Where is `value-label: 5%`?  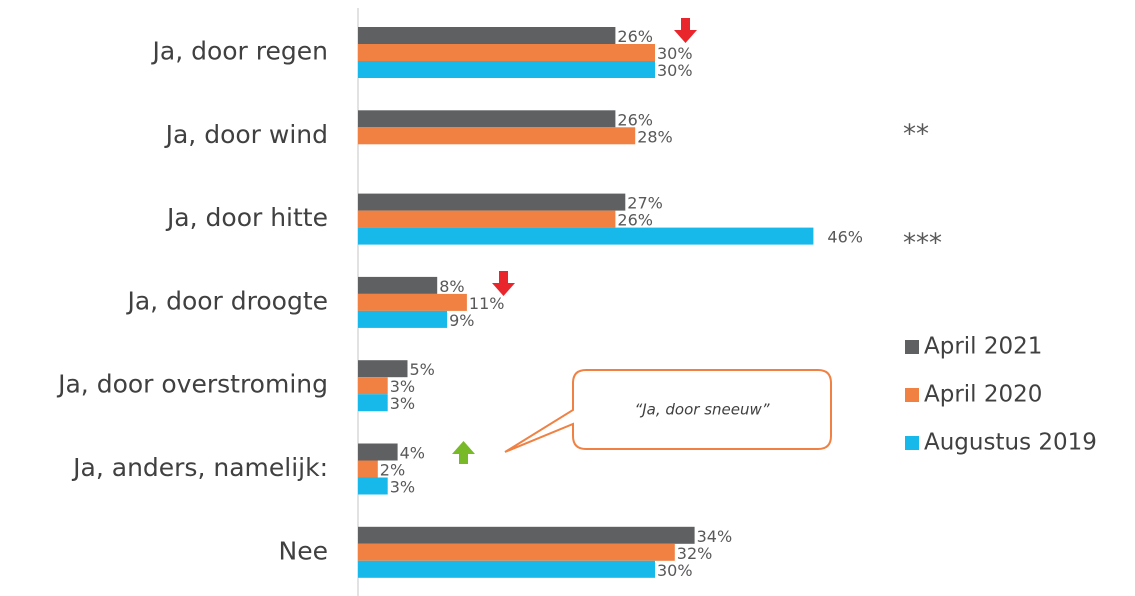
value-label: 5% is located at coordinates (422, 369).